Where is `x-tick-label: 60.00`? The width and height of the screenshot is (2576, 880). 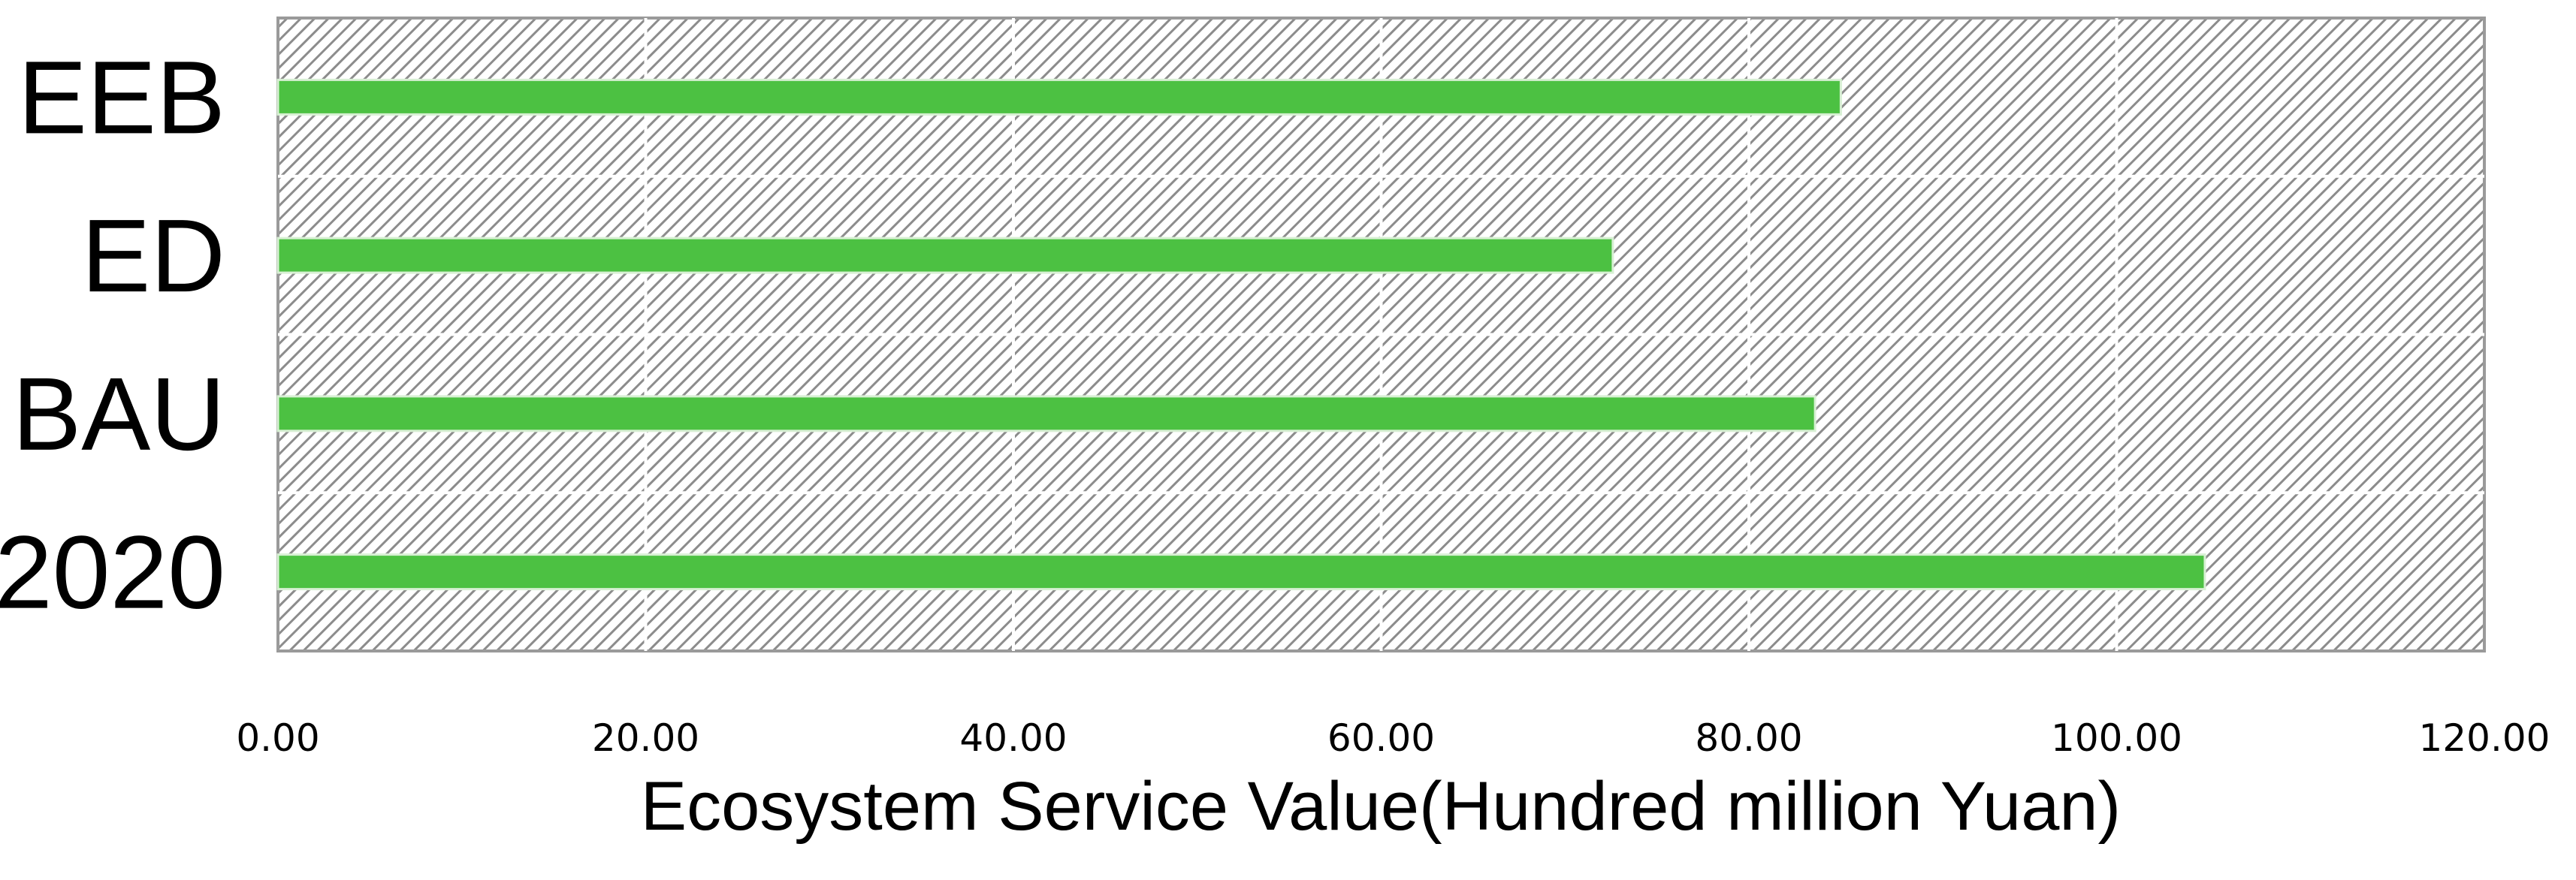 x-tick-label: 60.00 is located at coordinates (1381, 738).